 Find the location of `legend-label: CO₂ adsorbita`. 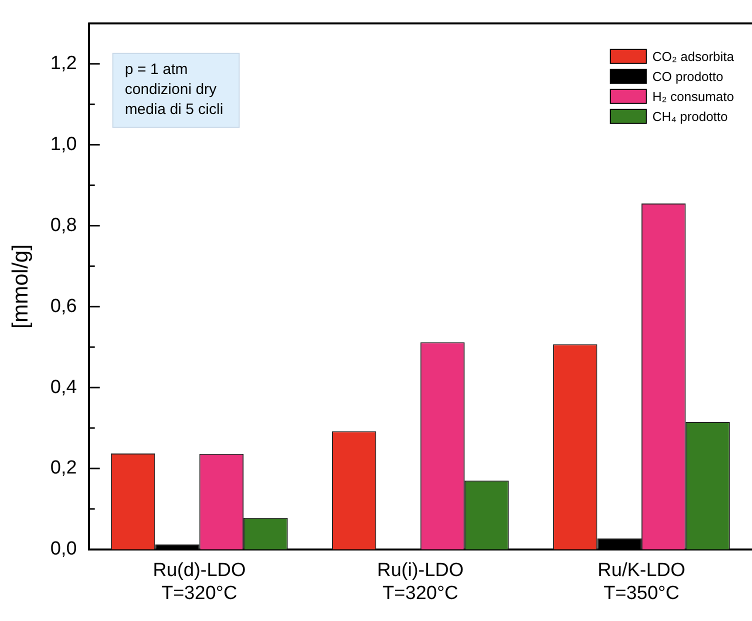

legend-label: CO₂ adsorbita is located at coordinates (693, 56).